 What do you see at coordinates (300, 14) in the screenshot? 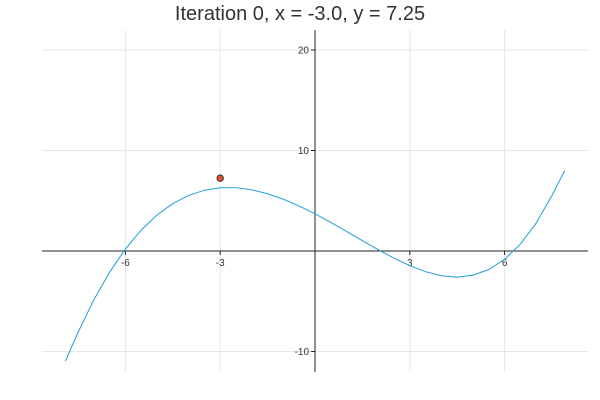
I see `chart-title: Iteration 0, x = -3.0, y = 7.25` at bounding box center [300, 14].